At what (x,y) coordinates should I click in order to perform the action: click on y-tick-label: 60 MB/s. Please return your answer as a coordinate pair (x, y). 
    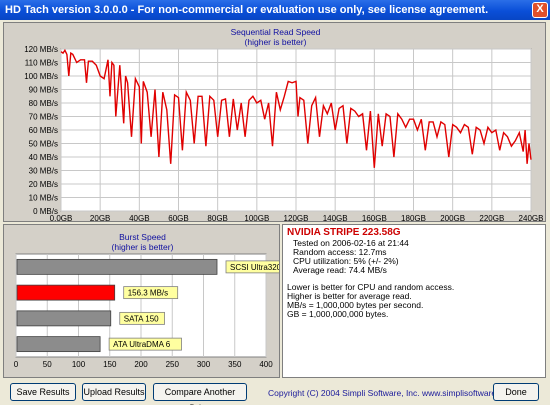
    Looking at the image, I should click on (43, 130).